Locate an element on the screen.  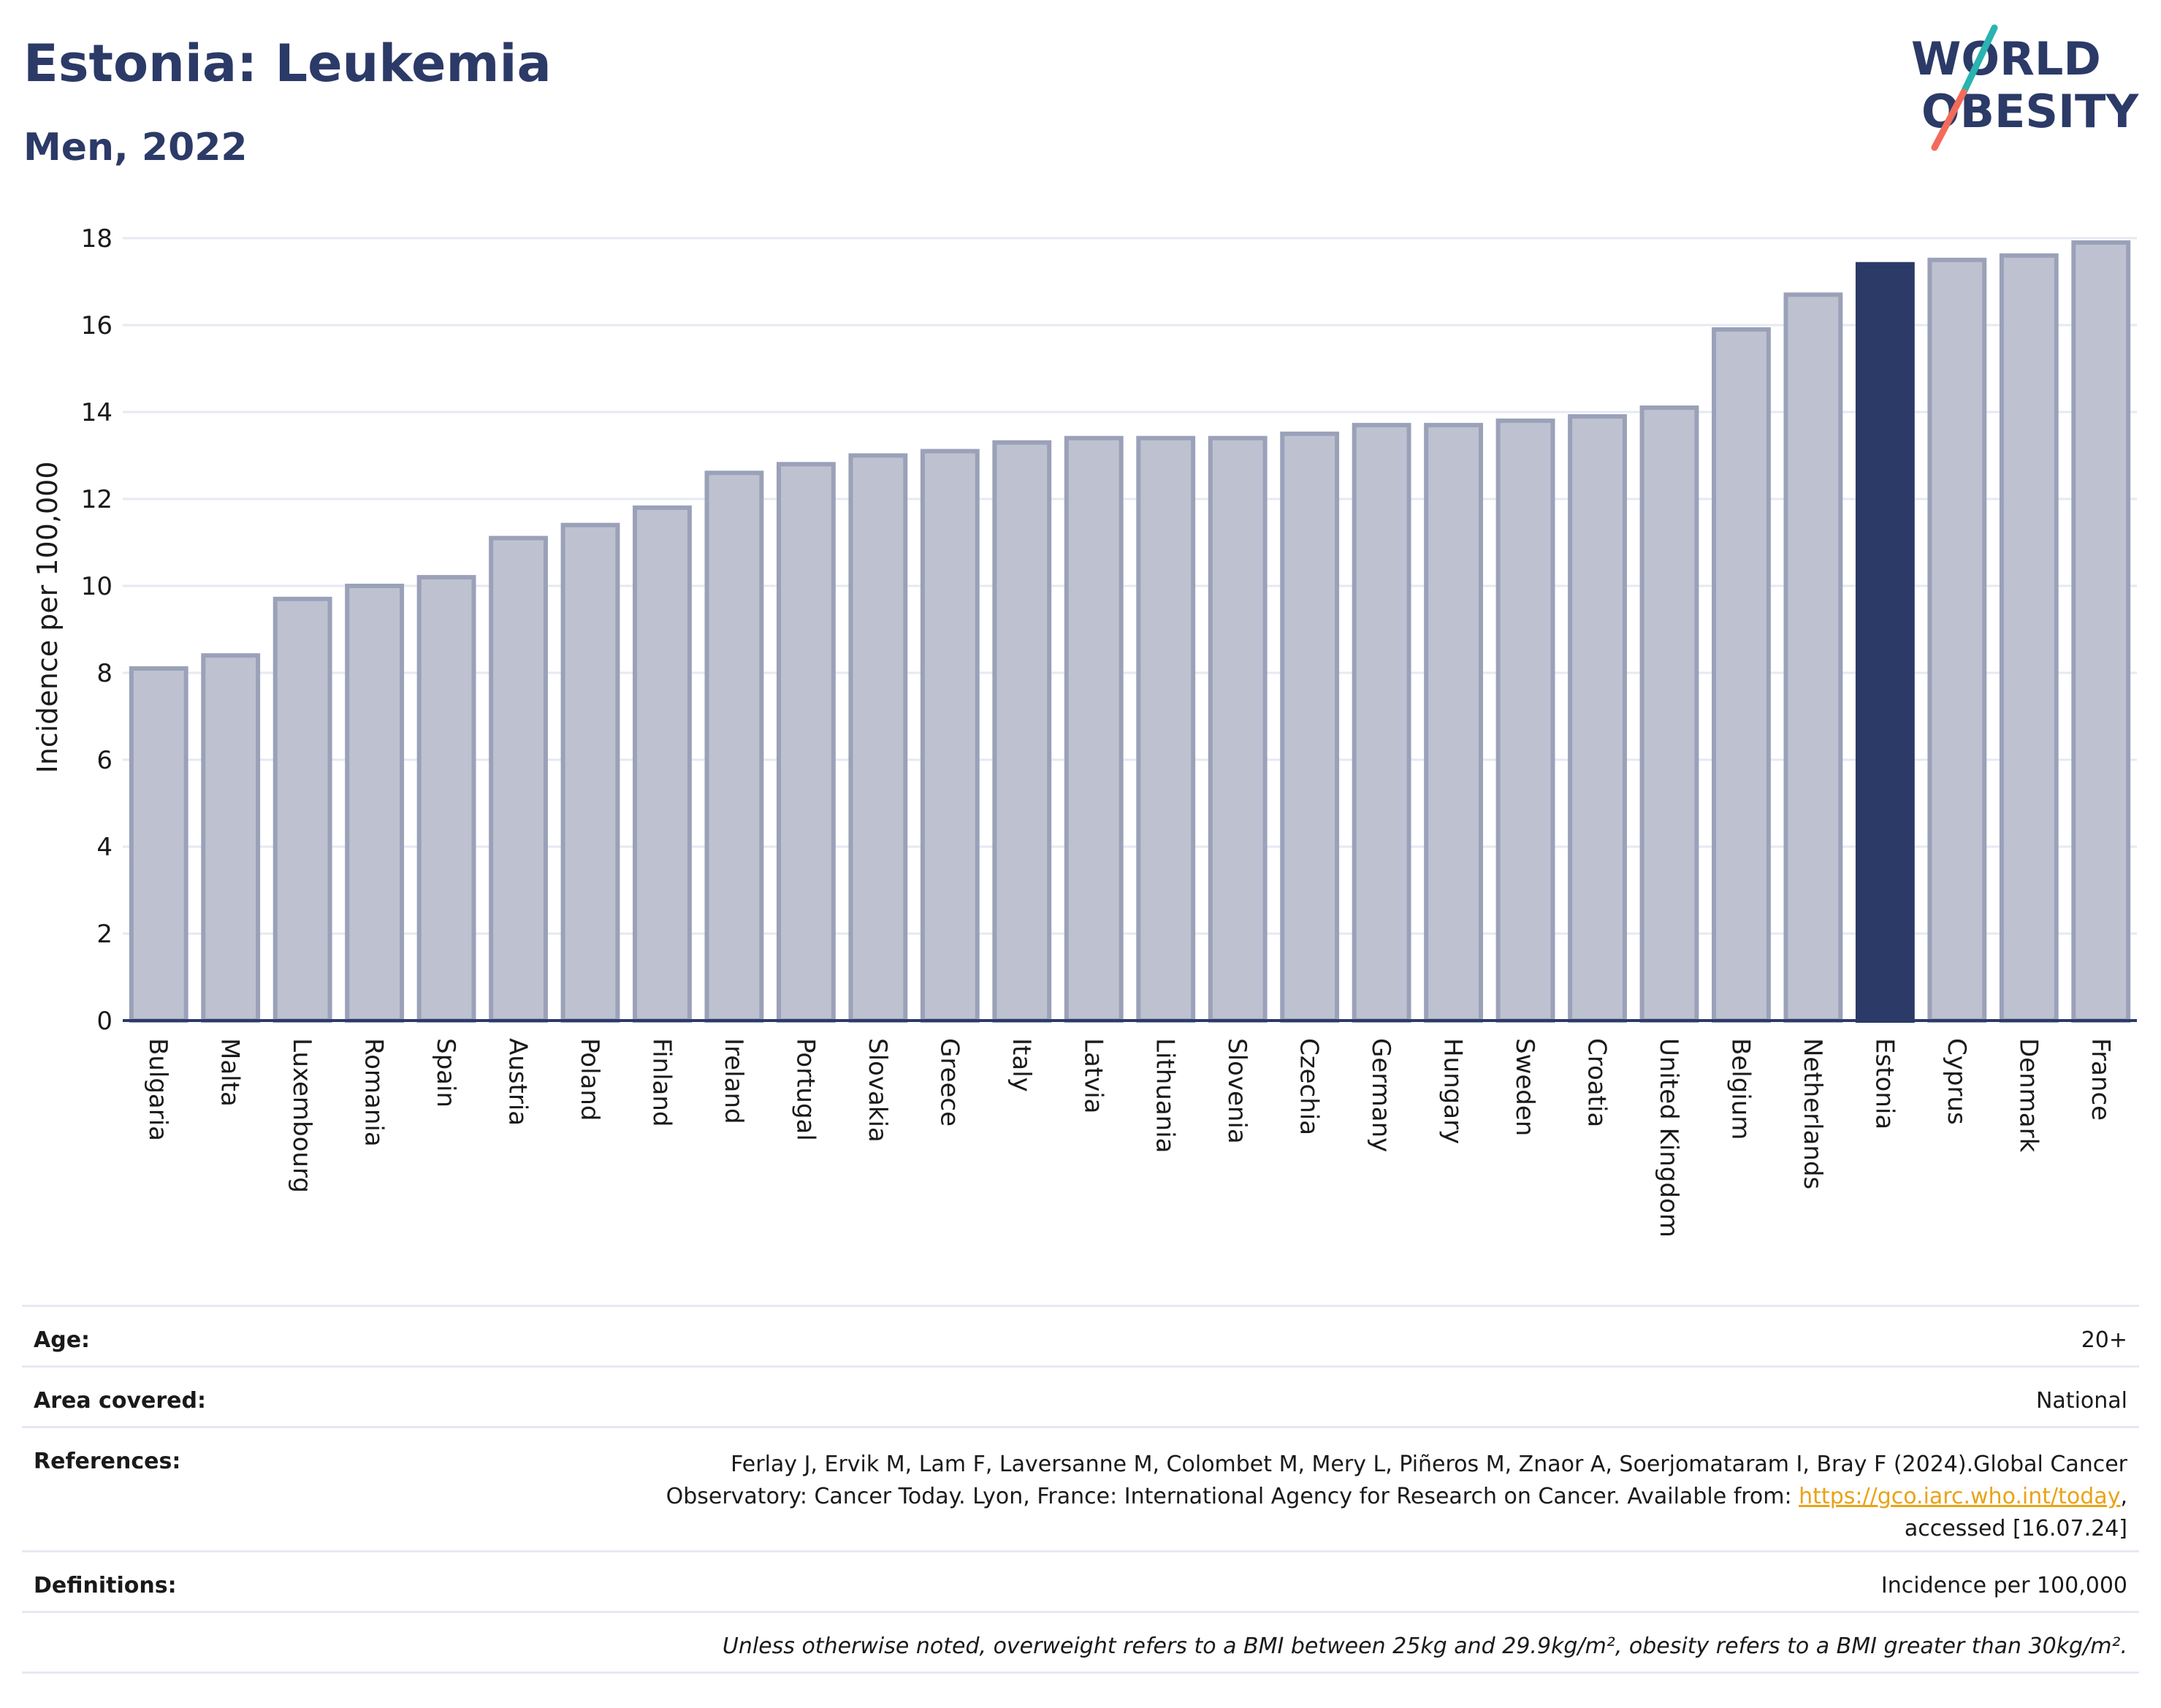
x-tick-label: Netherlands is located at coordinates (1812, 1113).